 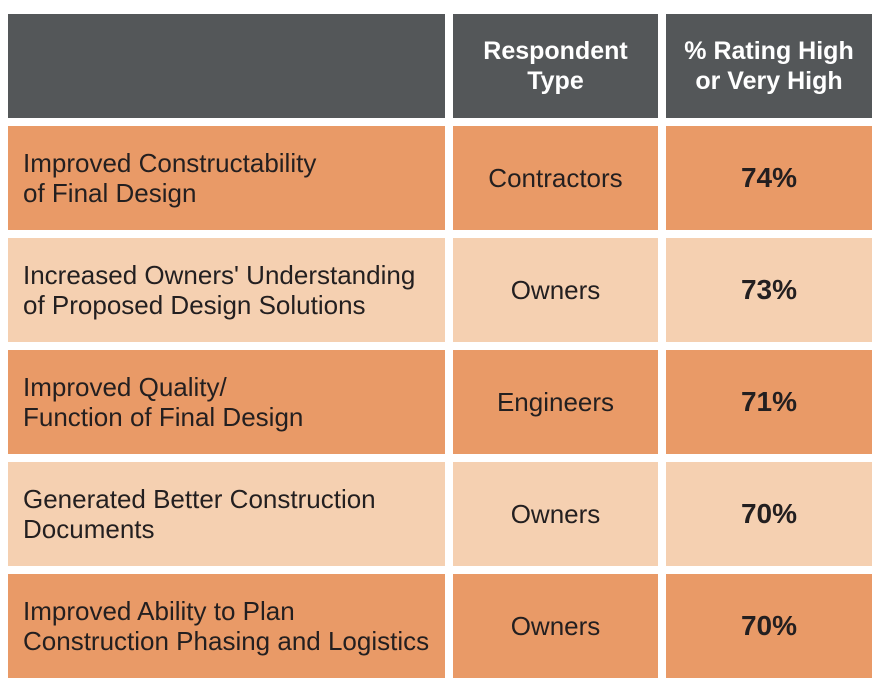 What do you see at coordinates (769, 626) in the screenshot?
I see `row-5-percent: 70%` at bounding box center [769, 626].